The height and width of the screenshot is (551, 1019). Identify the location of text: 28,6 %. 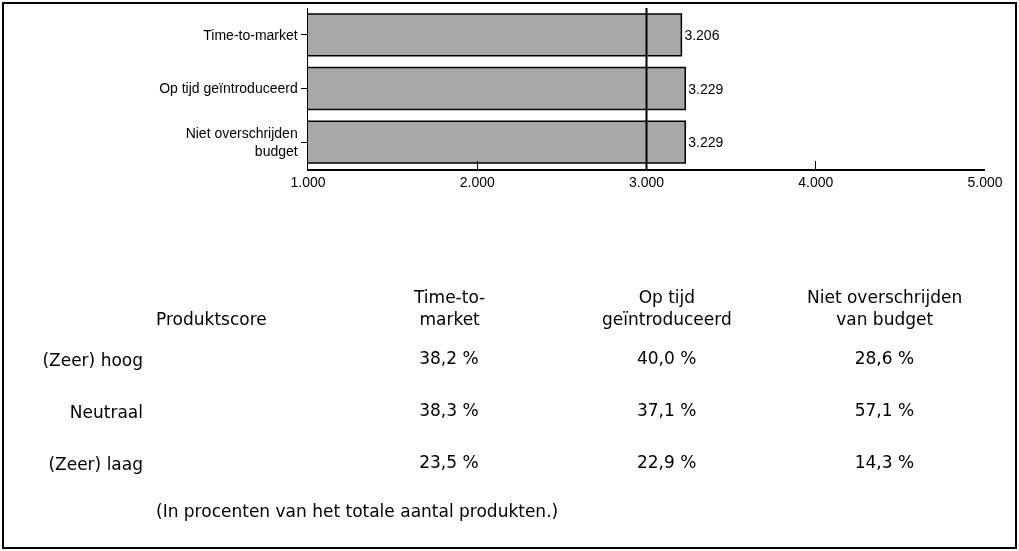
(884, 358).